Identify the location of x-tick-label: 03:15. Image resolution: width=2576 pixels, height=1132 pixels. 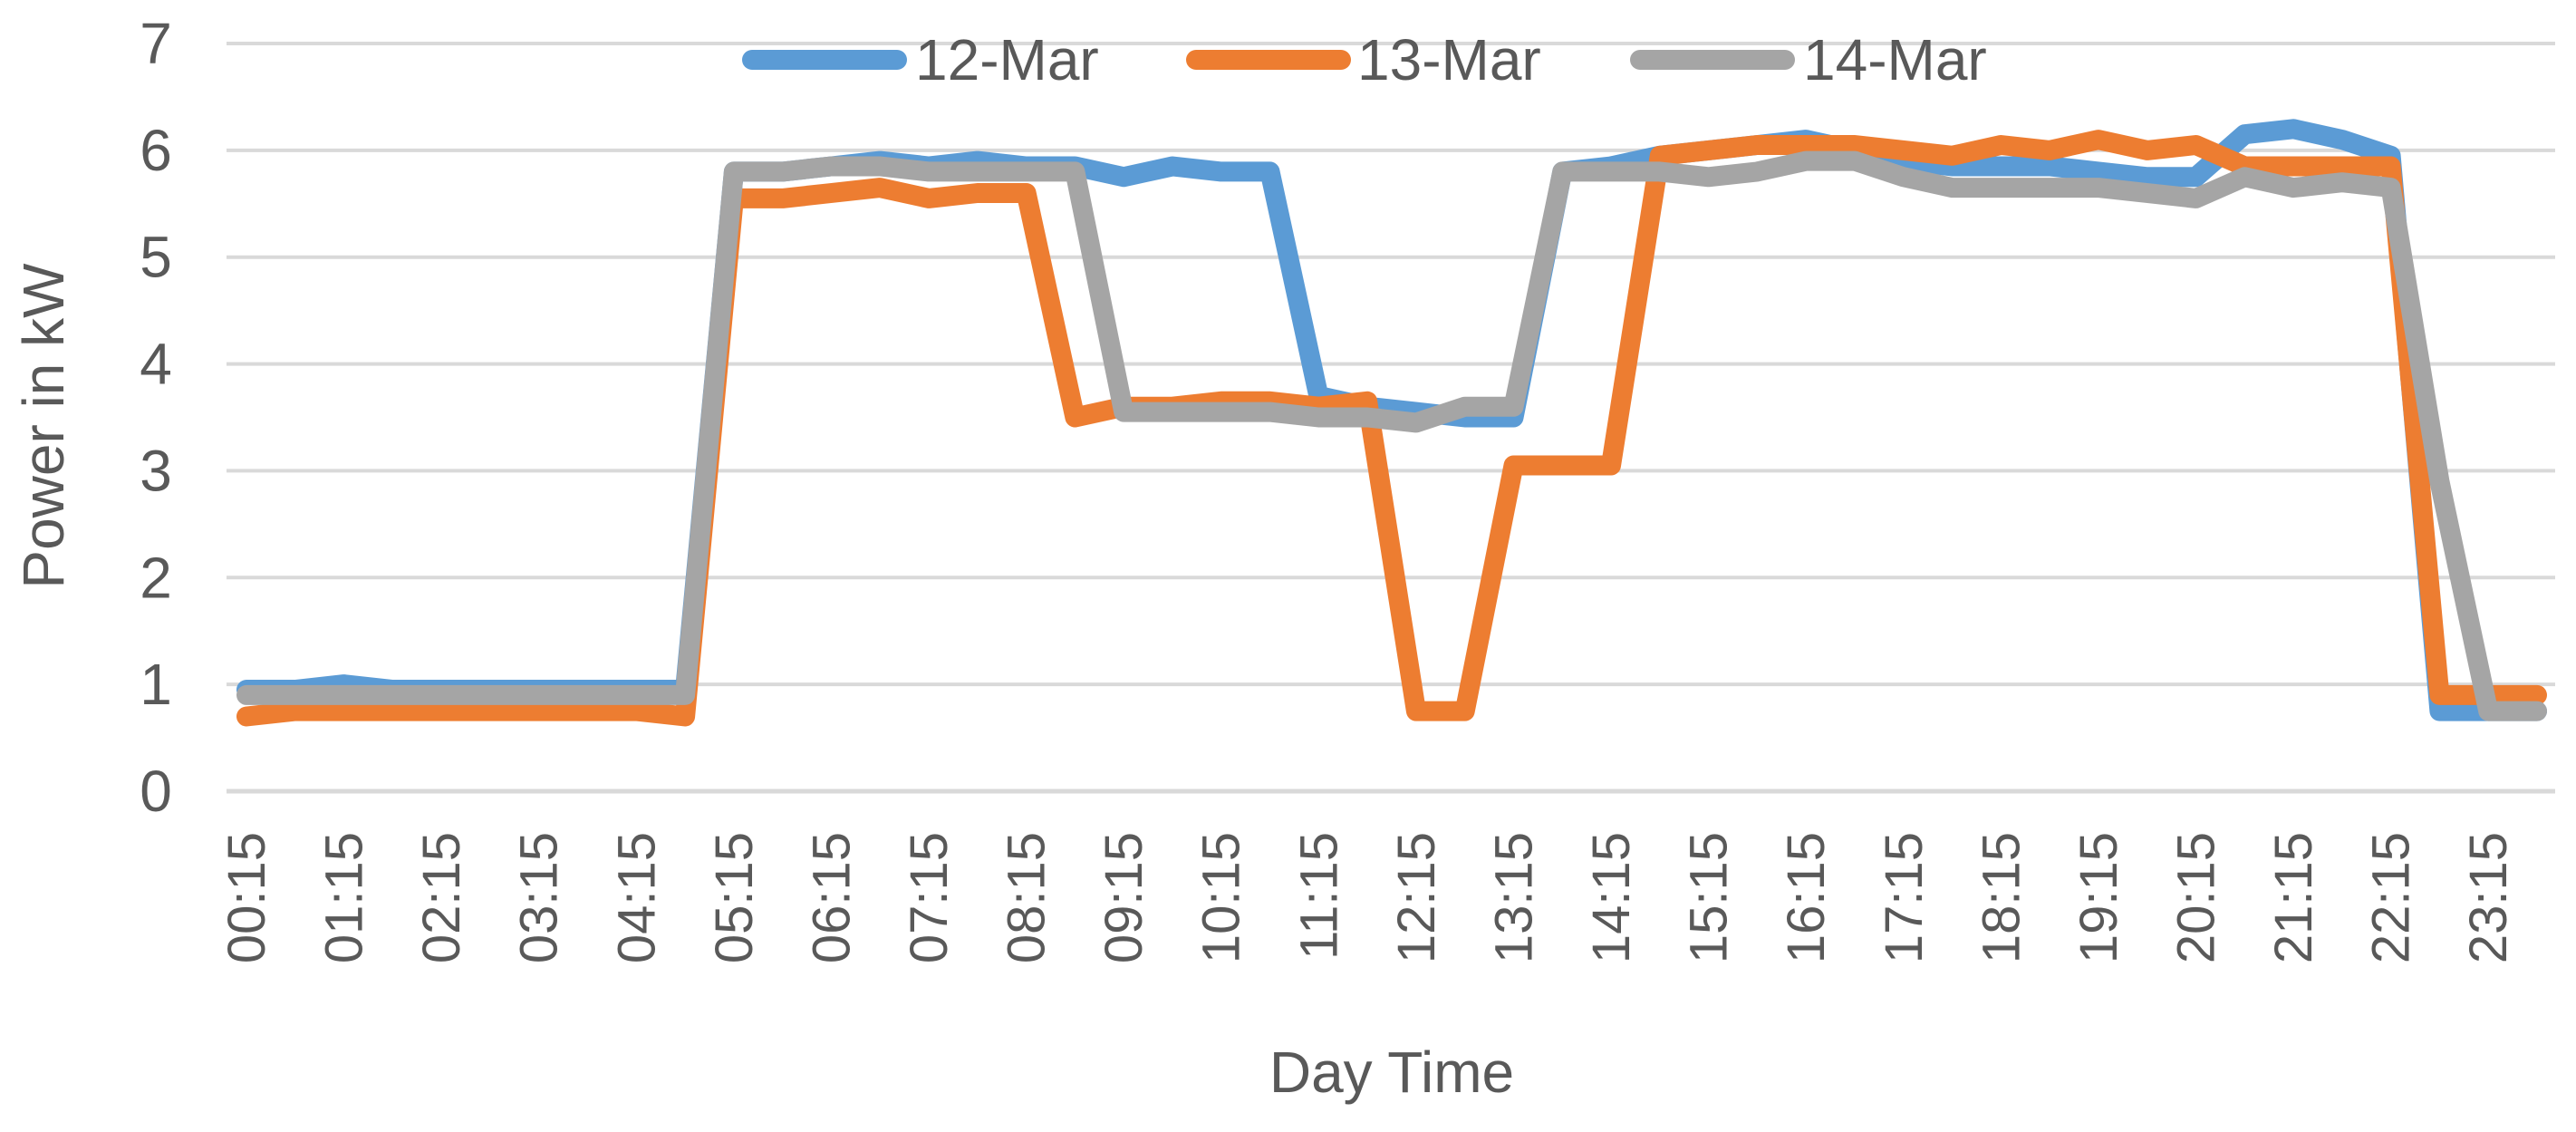
(539, 898).